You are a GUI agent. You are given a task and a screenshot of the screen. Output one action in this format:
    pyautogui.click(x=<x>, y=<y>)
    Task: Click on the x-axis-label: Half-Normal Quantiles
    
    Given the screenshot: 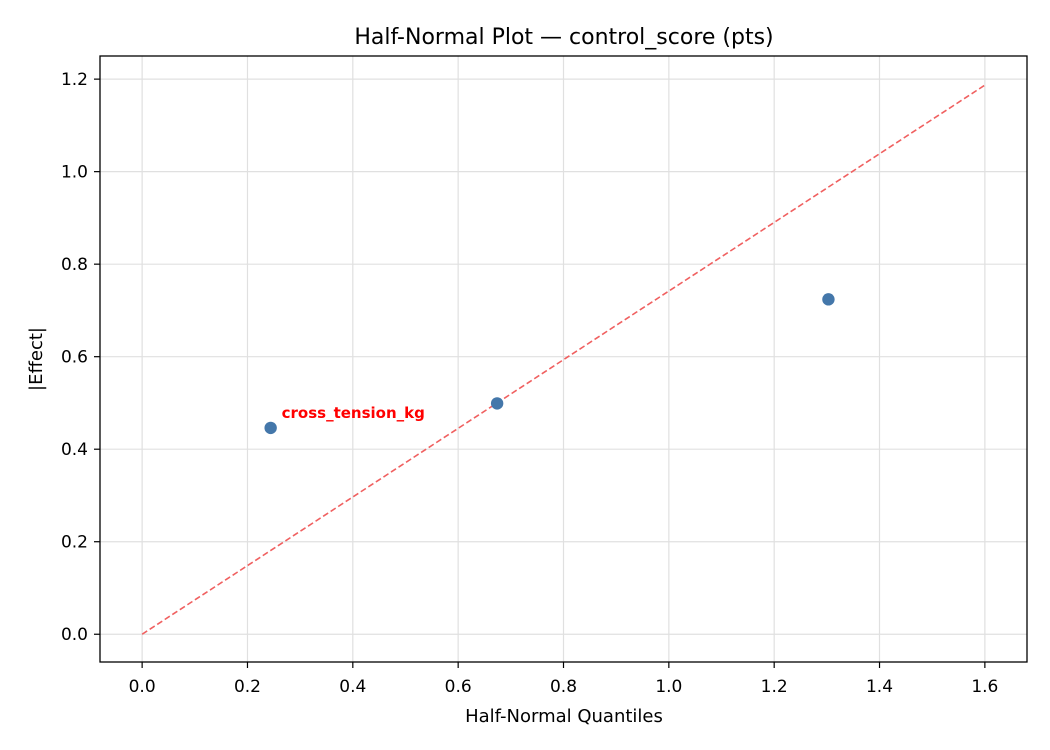 What is the action you would take?
    pyautogui.click(x=564, y=716)
    